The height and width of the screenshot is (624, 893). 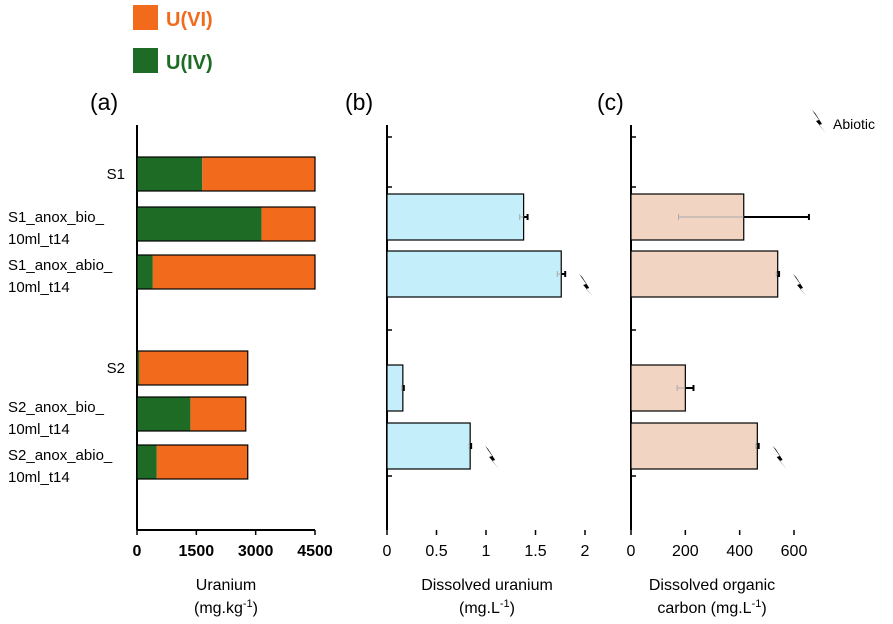 What do you see at coordinates (137, 551) in the screenshot?
I see `x-tick-label-a: 0` at bounding box center [137, 551].